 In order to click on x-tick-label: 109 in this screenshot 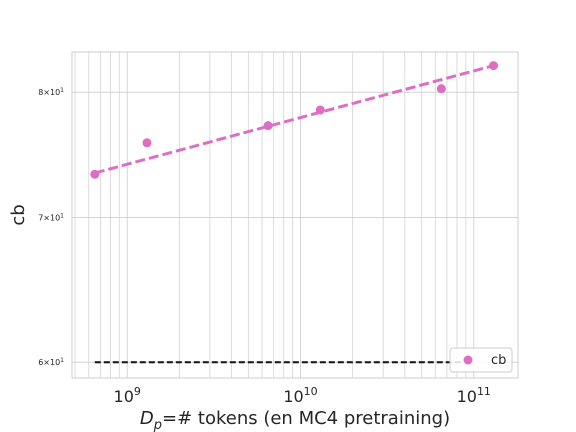, I will do `click(127, 395)`.